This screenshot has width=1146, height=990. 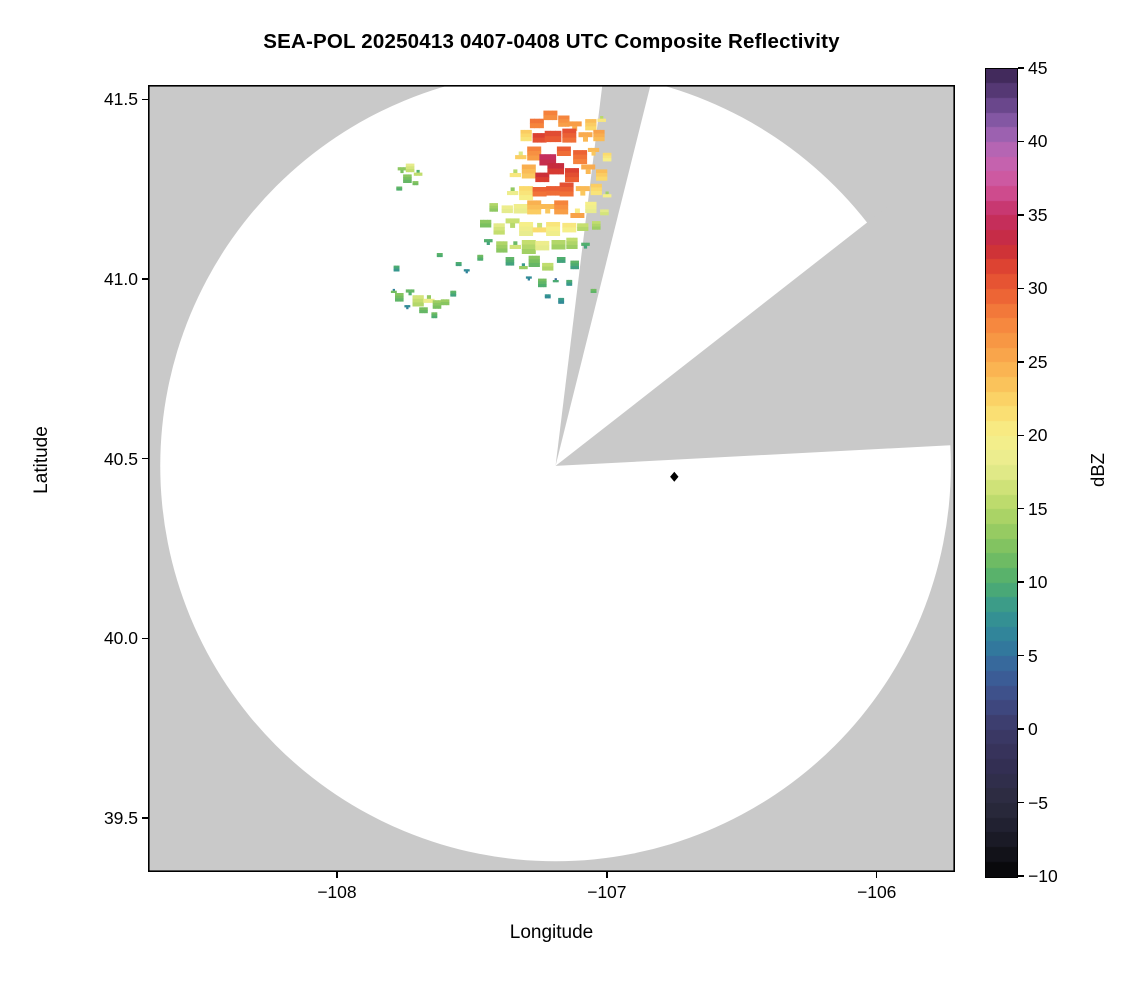 I want to click on blocked-sector-wedge, so click(x=755, y=324).